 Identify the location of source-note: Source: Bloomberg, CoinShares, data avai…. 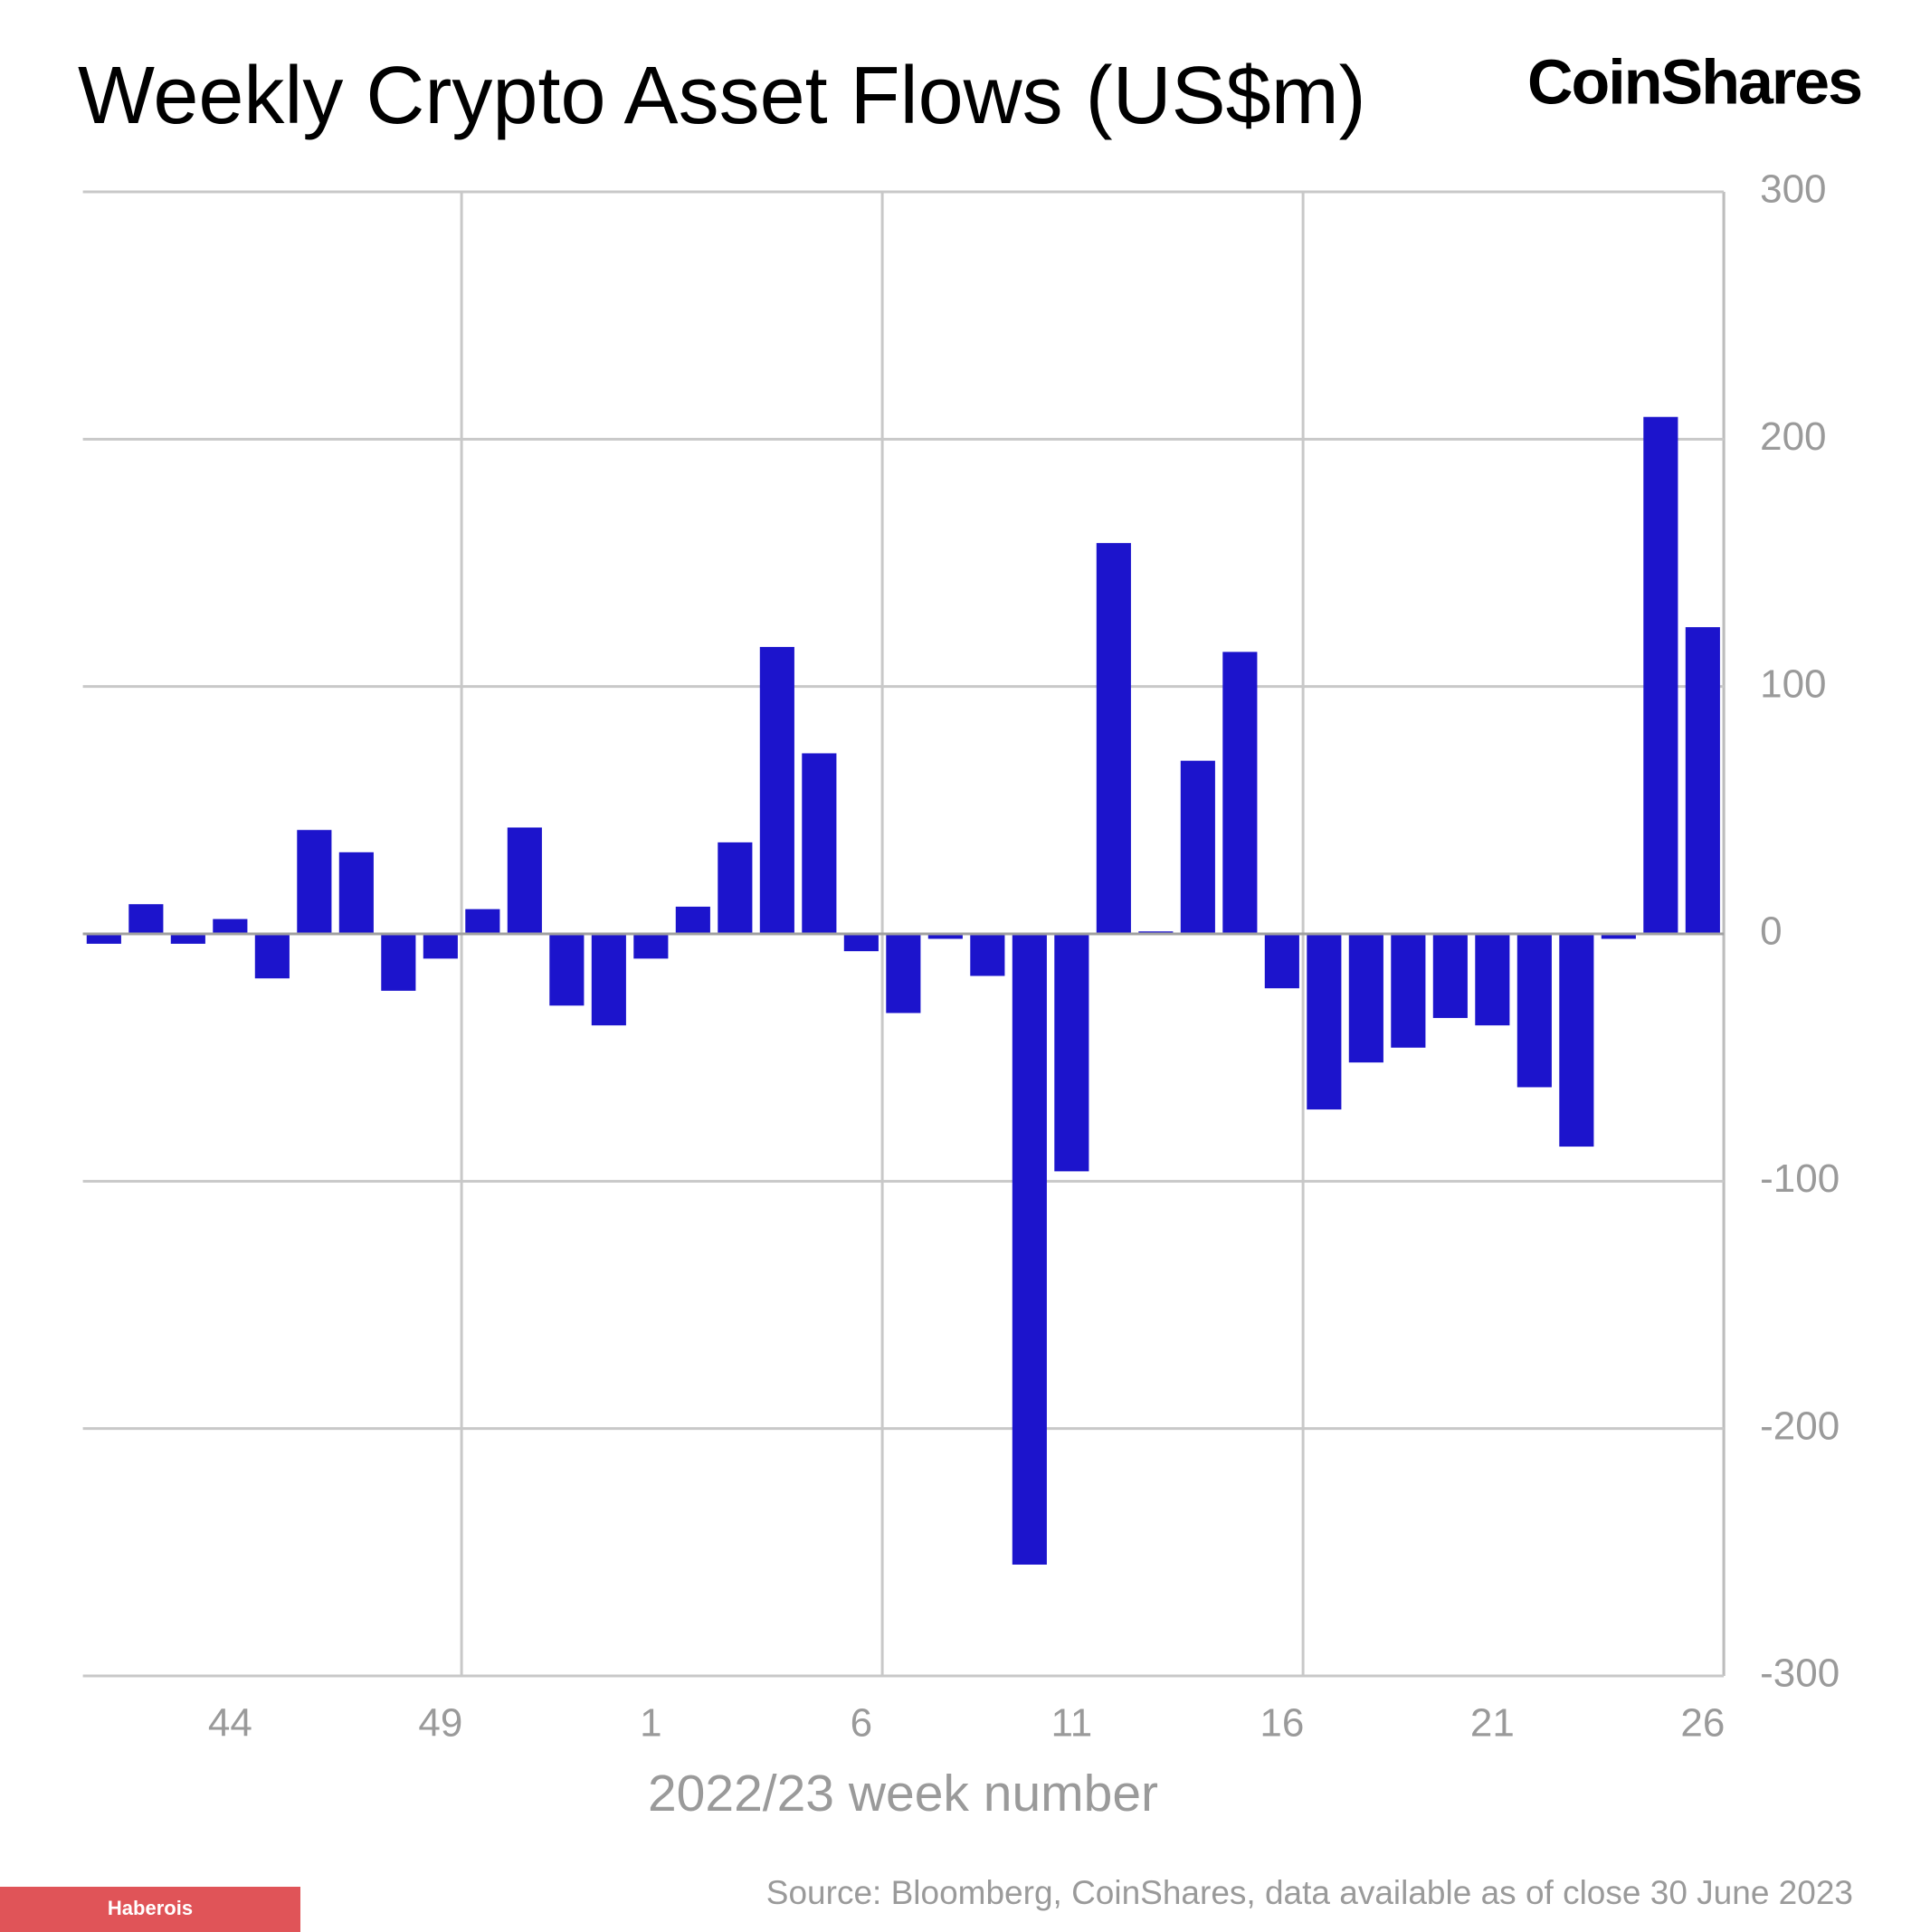
(1310, 1892).